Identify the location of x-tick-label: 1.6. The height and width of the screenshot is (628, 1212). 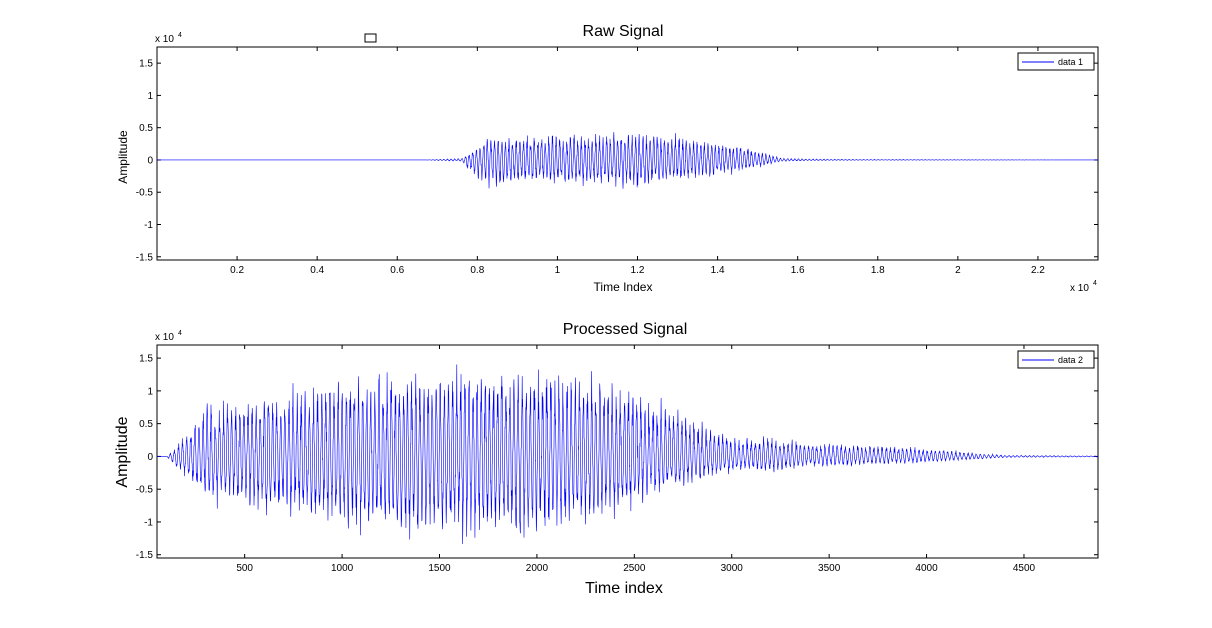
(798, 270).